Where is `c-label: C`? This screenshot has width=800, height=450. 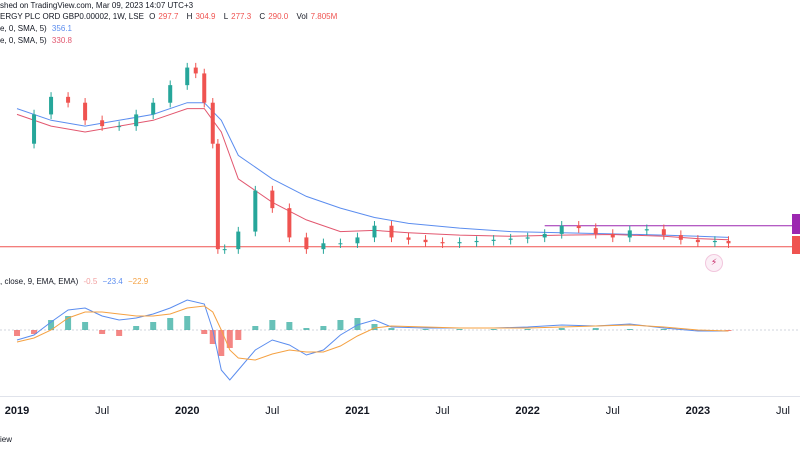 c-label: C is located at coordinates (262, 16).